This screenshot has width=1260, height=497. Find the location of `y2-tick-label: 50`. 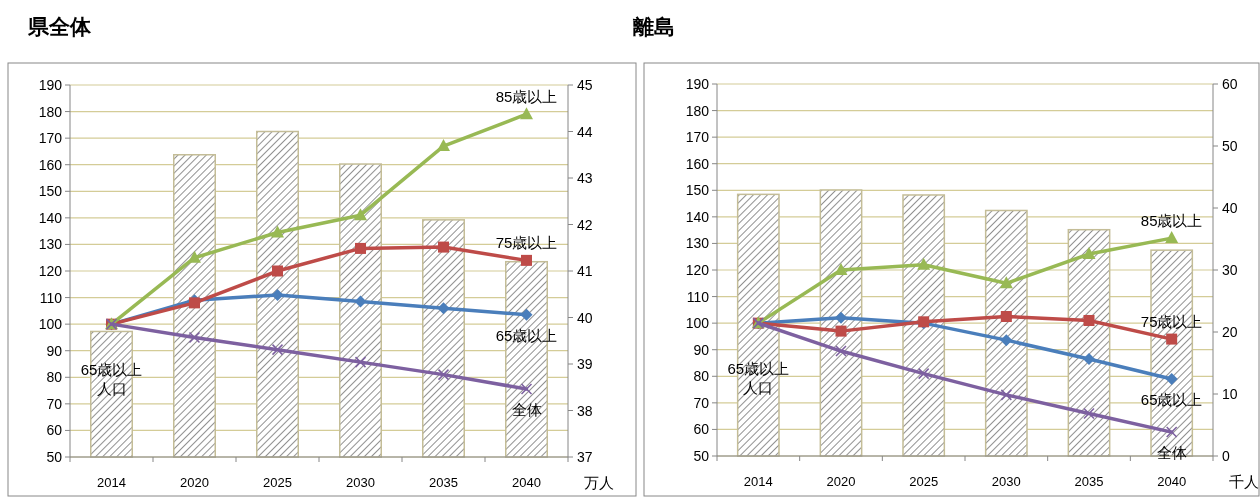

y2-tick-label: 50 is located at coordinates (1230, 146).